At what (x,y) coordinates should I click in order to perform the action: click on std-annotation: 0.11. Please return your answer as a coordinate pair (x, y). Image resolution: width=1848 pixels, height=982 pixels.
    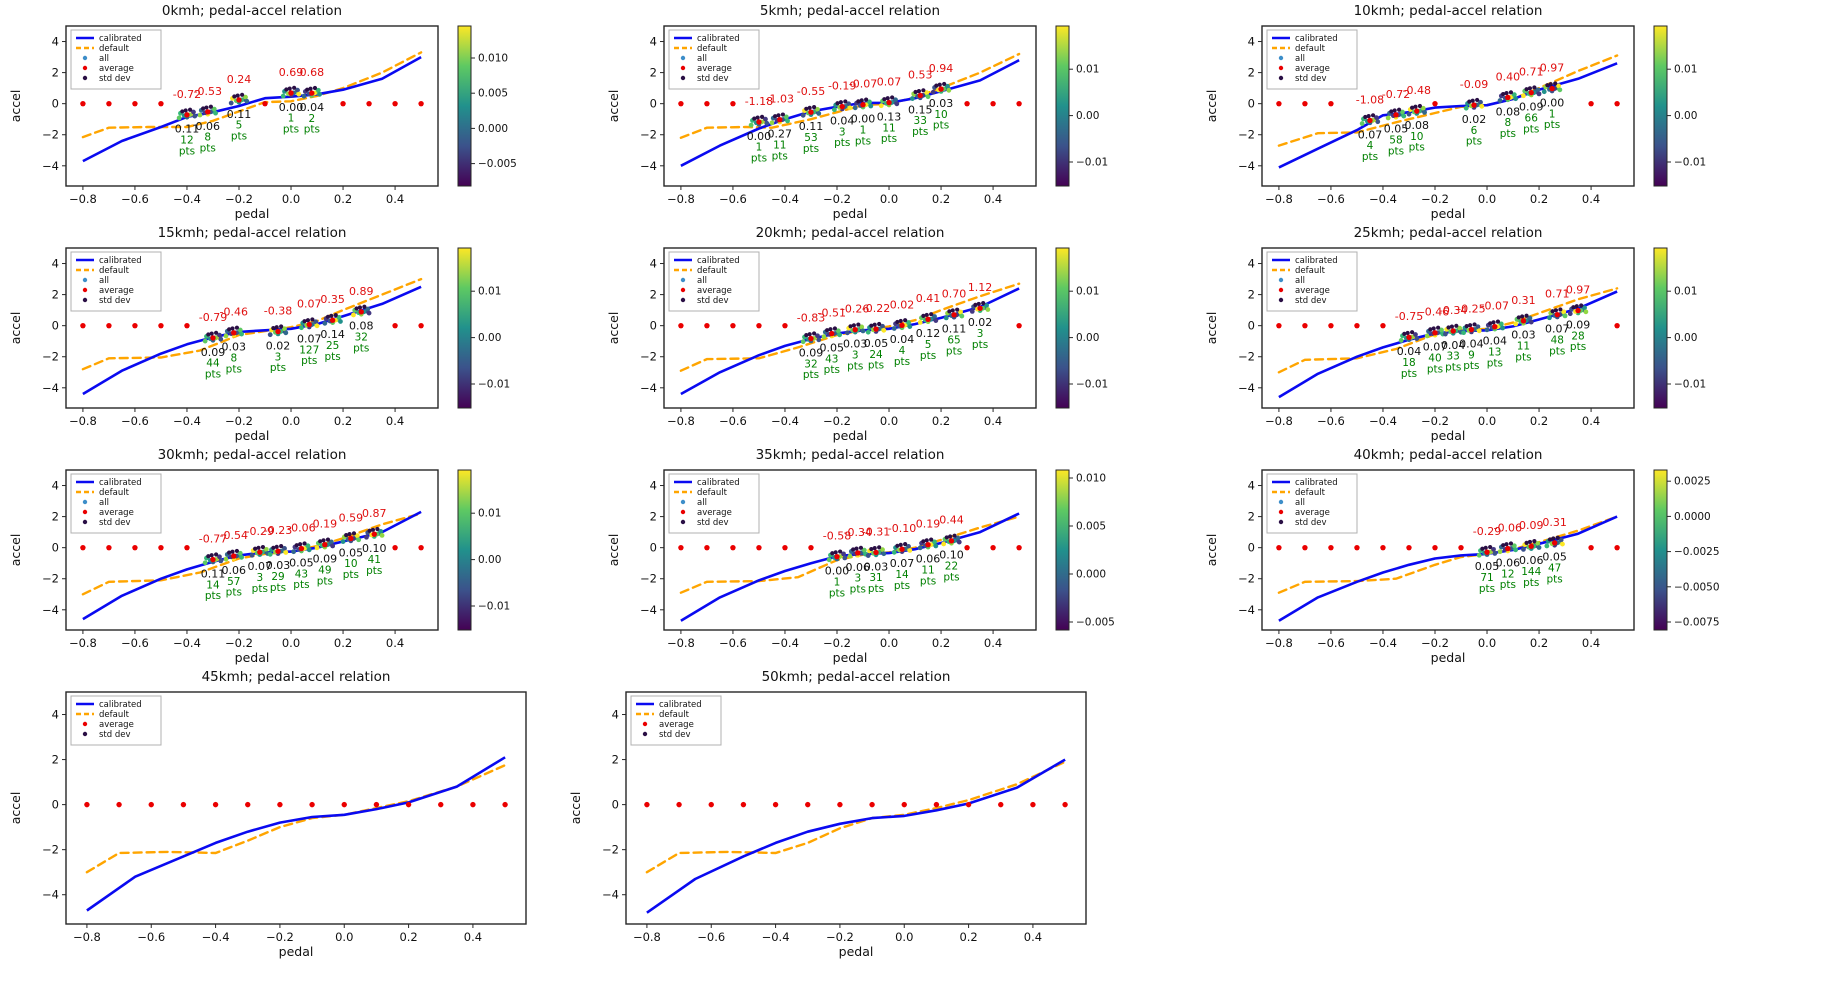
    Looking at the image, I should click on (811, 126).